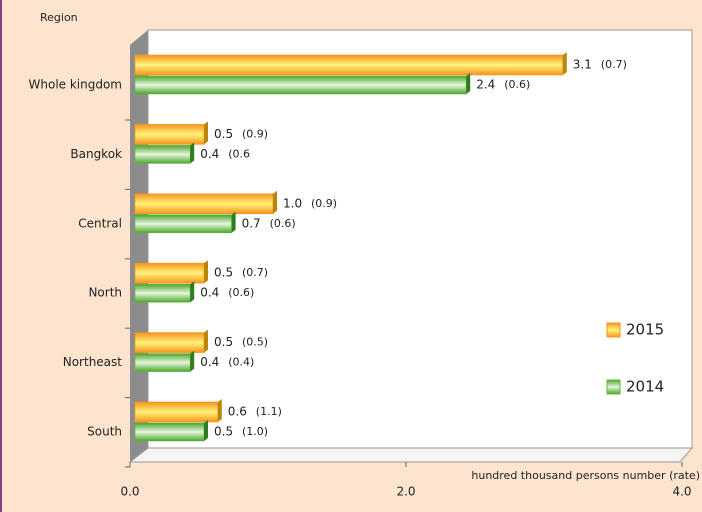 The width and height of the screenshot is (702, 512). What do you see at coordinates (251, 223) in the screenshot?
I see `value-label: 0.7` at bounding box center [251, 223].